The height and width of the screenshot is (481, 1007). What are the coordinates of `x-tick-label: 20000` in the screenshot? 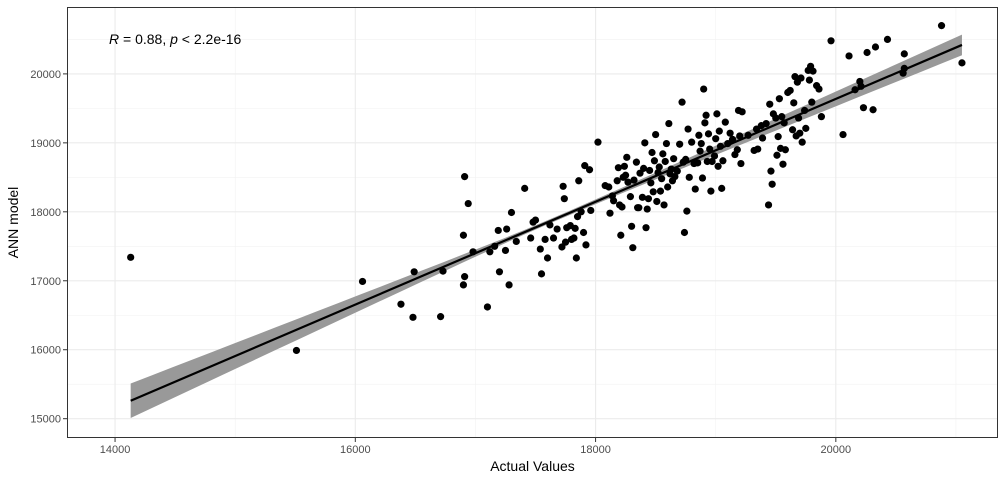 It's located at (836, 450).